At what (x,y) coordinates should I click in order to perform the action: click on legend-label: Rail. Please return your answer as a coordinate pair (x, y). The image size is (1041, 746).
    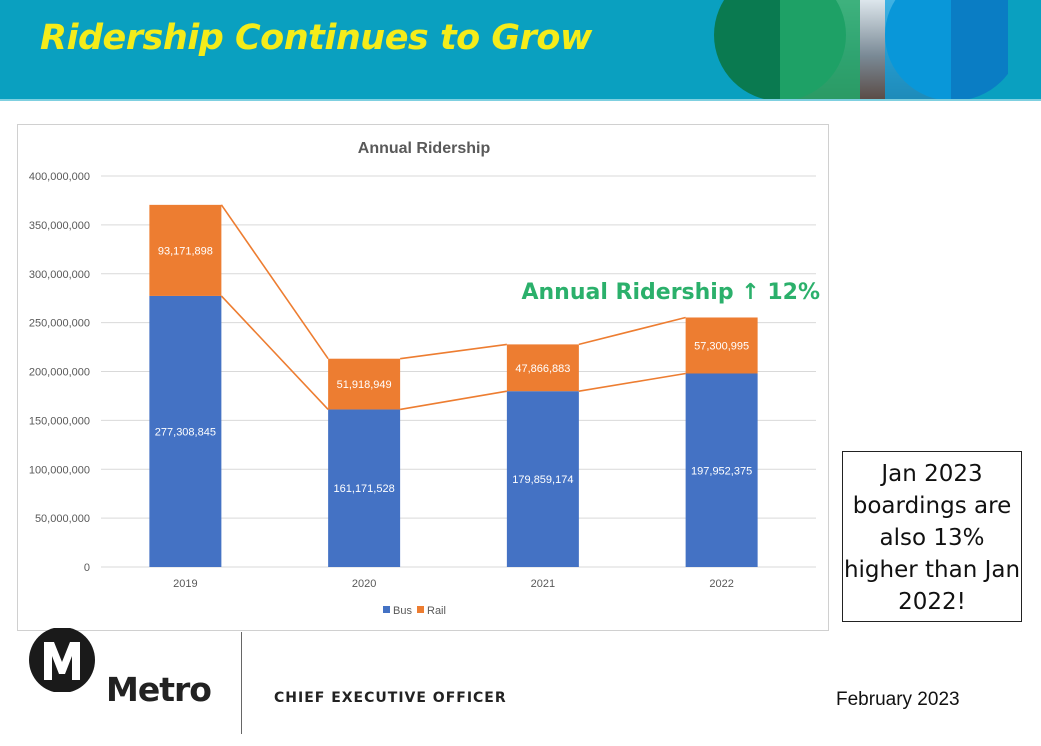
    Looking at the image, I should click on (436, 611).